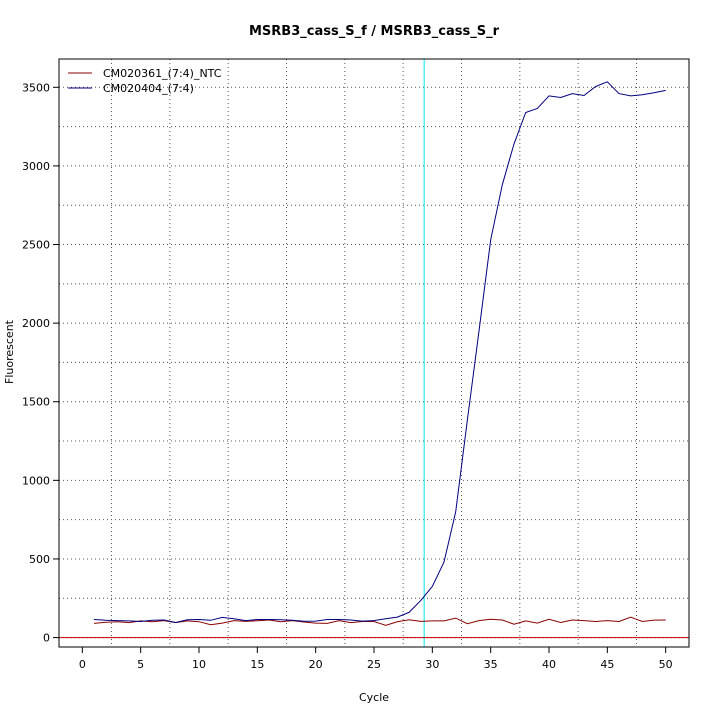 The width and height of the screenshot is (720, 720). What do you see at coordinates (36, 245) in the screenshot?
I see `y-tick-label: 2500` at bounding box center [36, 245].